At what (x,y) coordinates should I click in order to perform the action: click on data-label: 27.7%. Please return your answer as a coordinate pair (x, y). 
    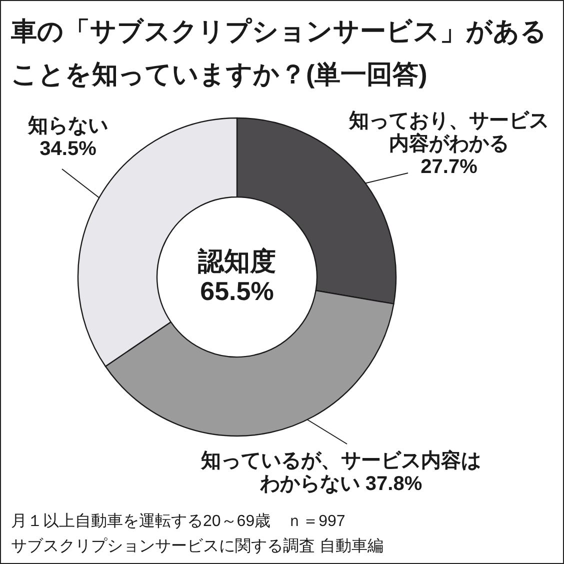
    Looking at the image, I should click on (449, 167).